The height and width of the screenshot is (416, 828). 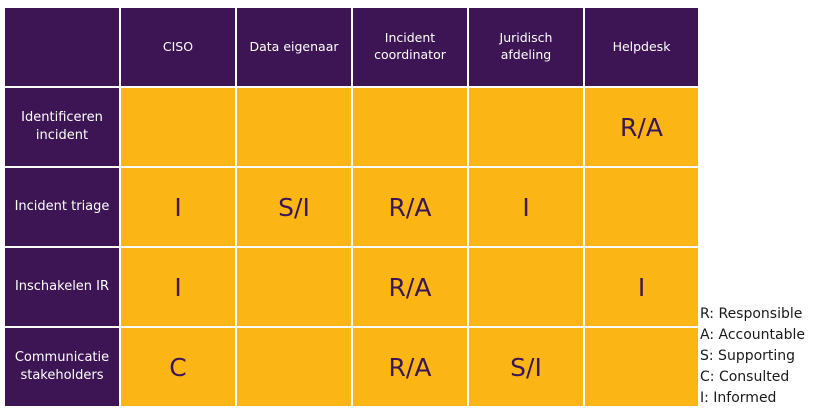 I want to click on legend-item: S: Supporting, so click(x=748, y=356).